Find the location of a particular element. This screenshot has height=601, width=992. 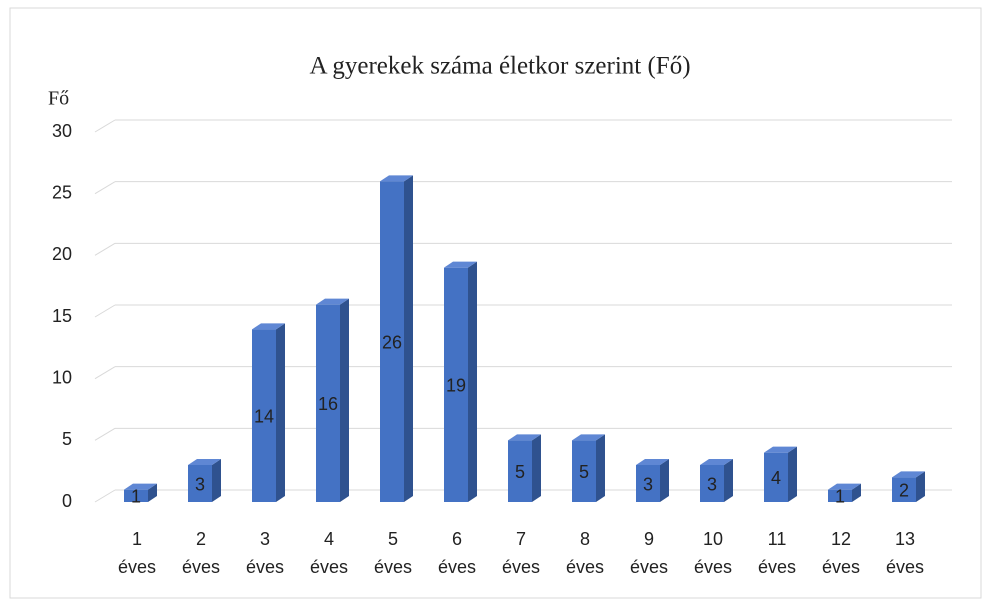

x-tick-label-line: 10 is located at coordinates (713, 539).